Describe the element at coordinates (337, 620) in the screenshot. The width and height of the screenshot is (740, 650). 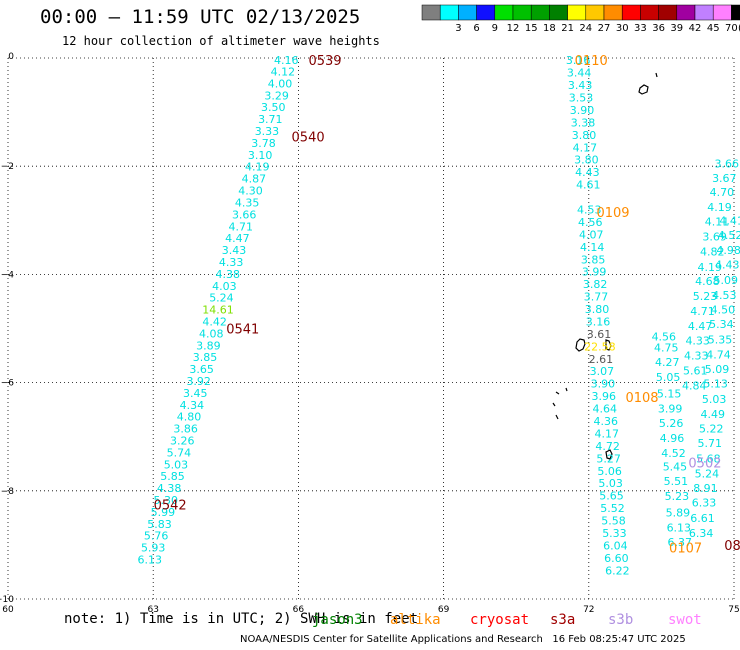
I see `satellite-name-jason3: jason3` at that location.